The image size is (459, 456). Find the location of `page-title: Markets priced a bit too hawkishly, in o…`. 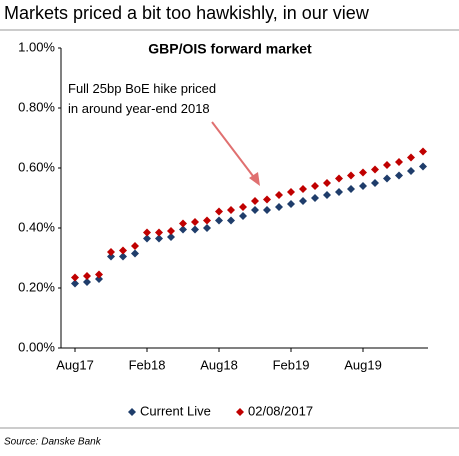

page-title: Markets priced a bit too hawkishly, in o… is located at coordinates (187, 13).